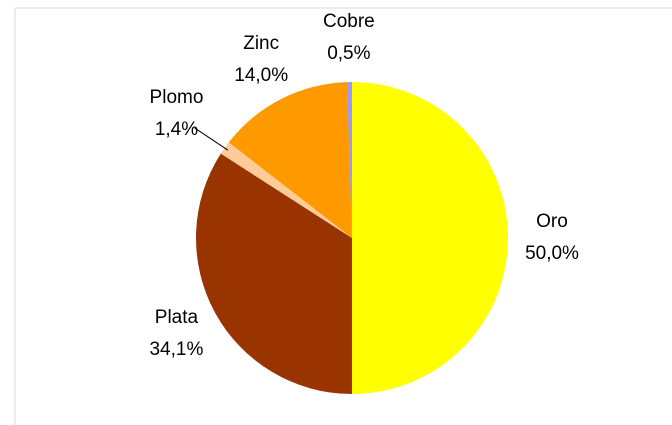 The height and width of the screenshot is (425, 672). Describe the element at coordinates (176, 349) in the screenshot. I see `slice-value: 34,1%` at that location.